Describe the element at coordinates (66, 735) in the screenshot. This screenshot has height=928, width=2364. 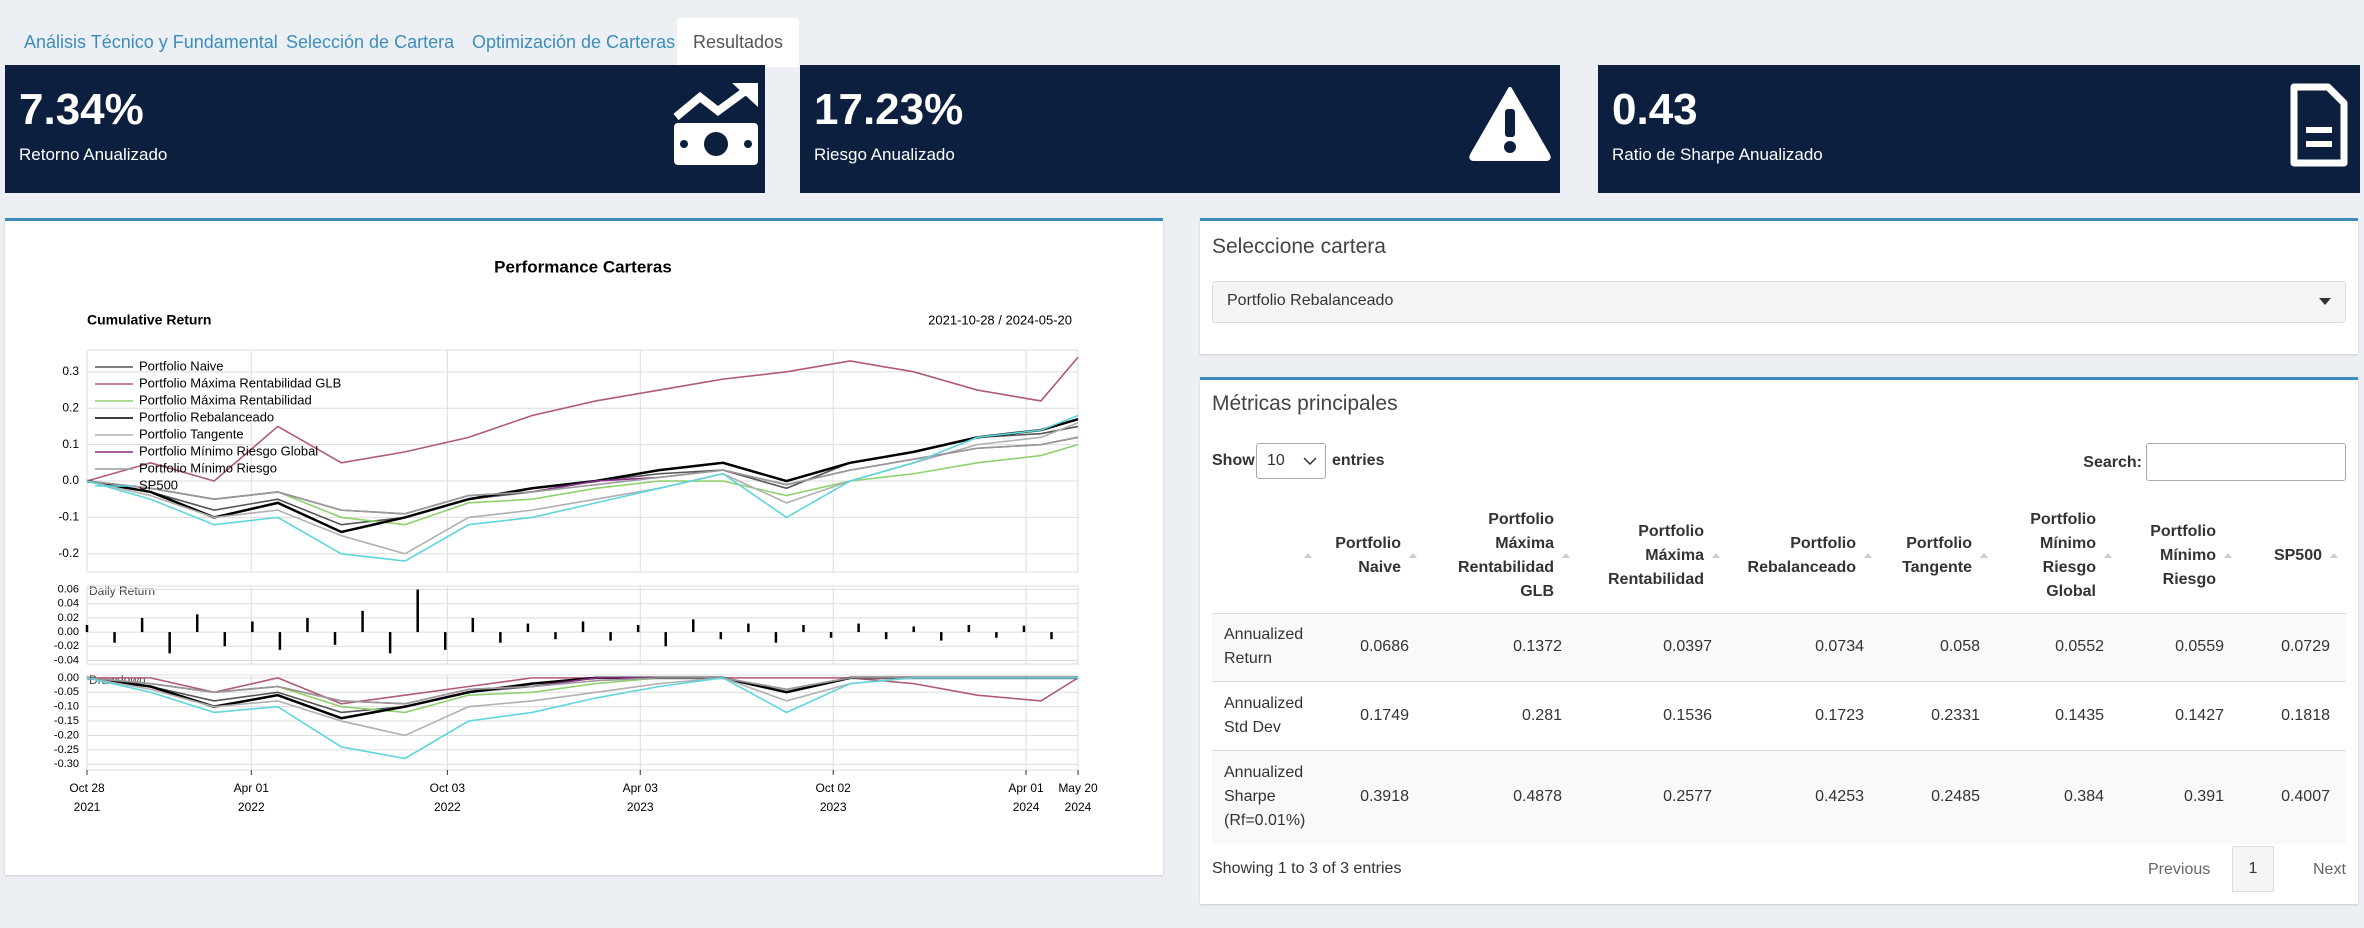
I see `y-tick-label: -0.20` at that location.